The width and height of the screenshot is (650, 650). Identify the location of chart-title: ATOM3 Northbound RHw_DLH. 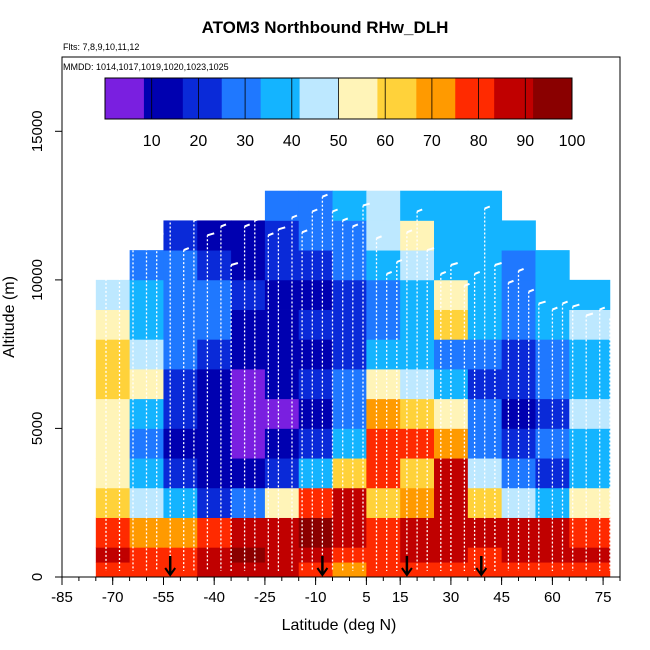
(325, 27).